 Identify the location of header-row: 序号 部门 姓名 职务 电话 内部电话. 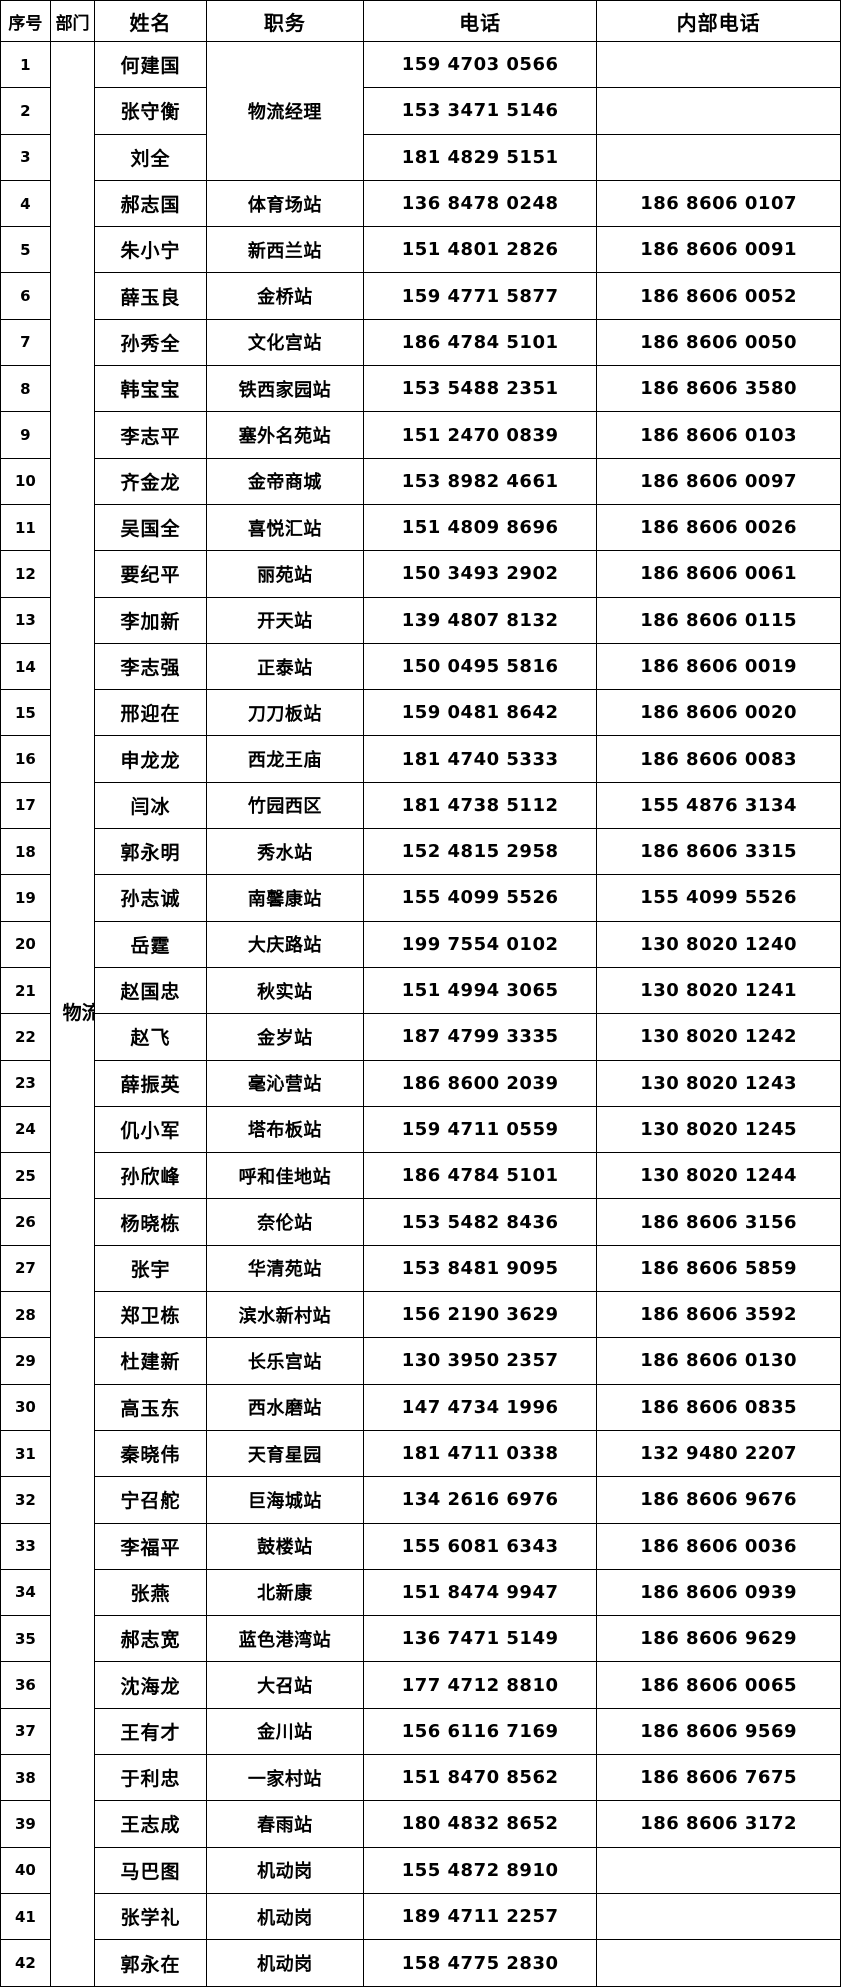
(420, 21).